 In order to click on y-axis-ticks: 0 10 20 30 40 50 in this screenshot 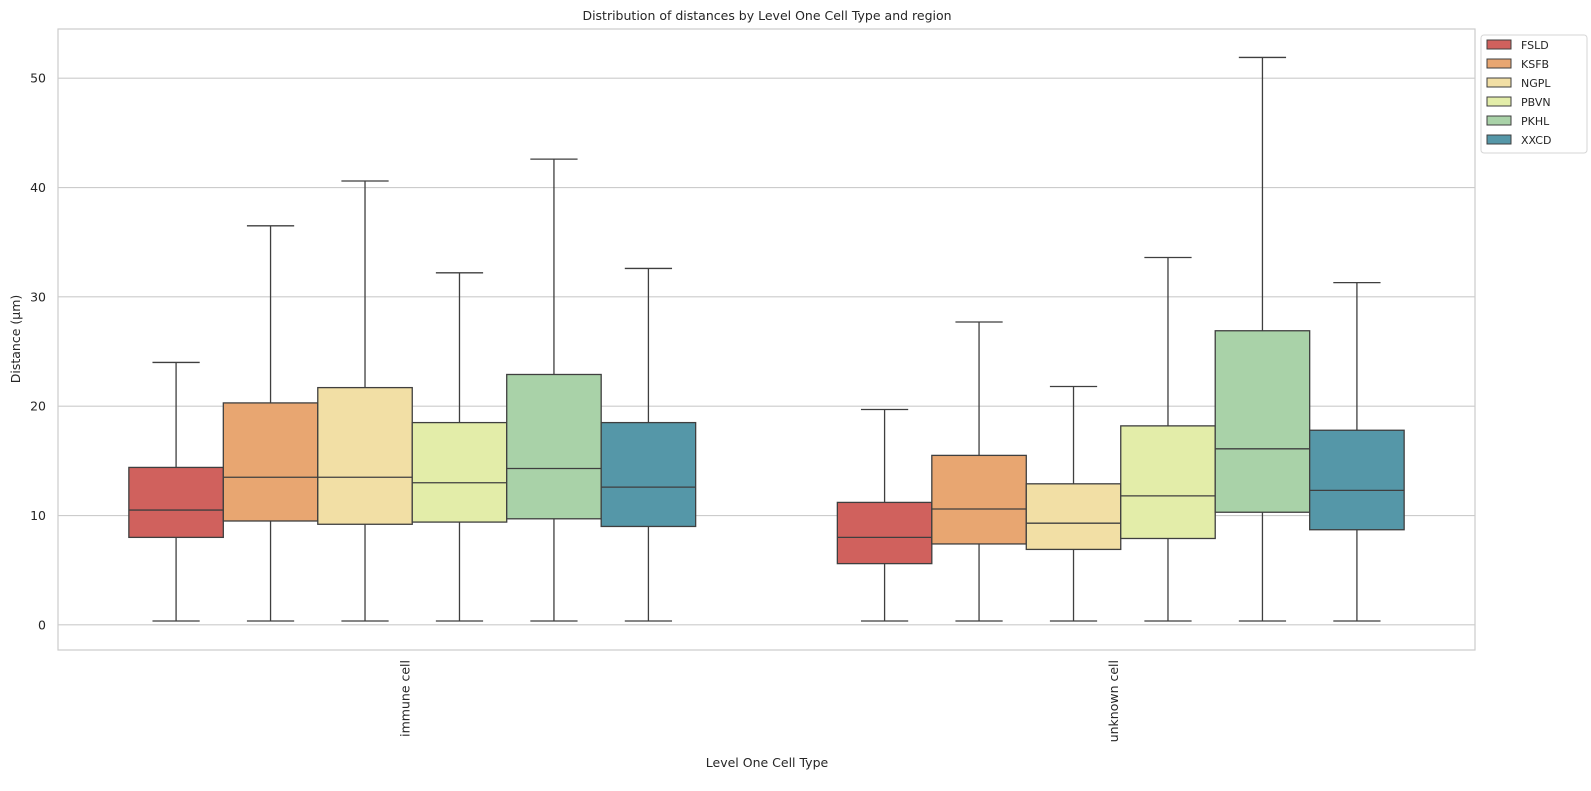, I will do `click(38, 352)`.